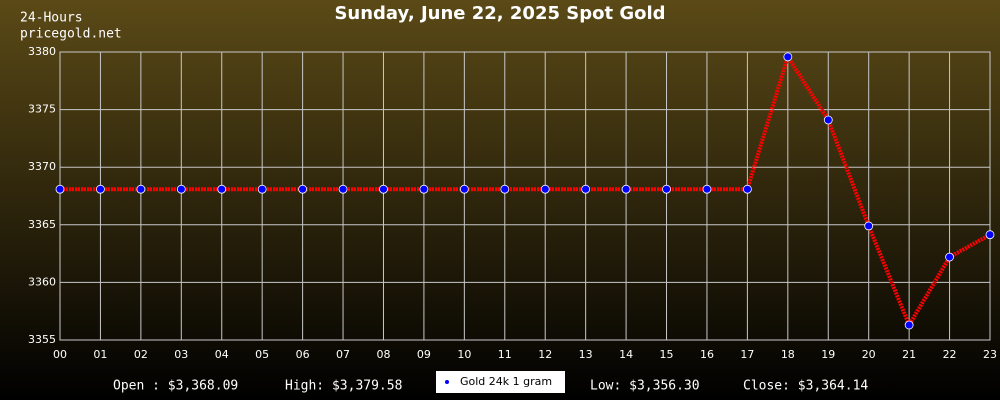 The image size is (1000, 400). I want to click on x-tick-label: 15, so click(667, 354).